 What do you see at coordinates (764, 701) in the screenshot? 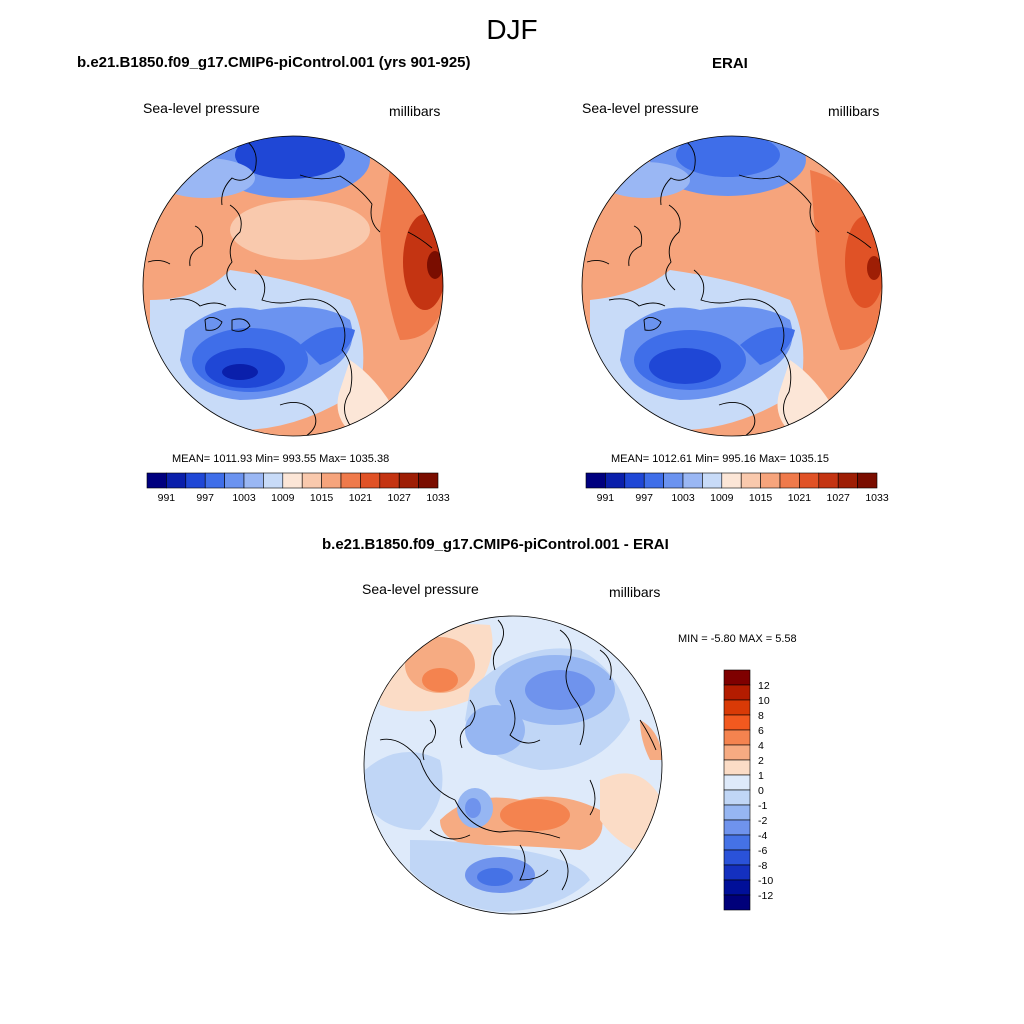
I see `difference-colorbar-tick-label: 10` at bounding box center [764, 701].